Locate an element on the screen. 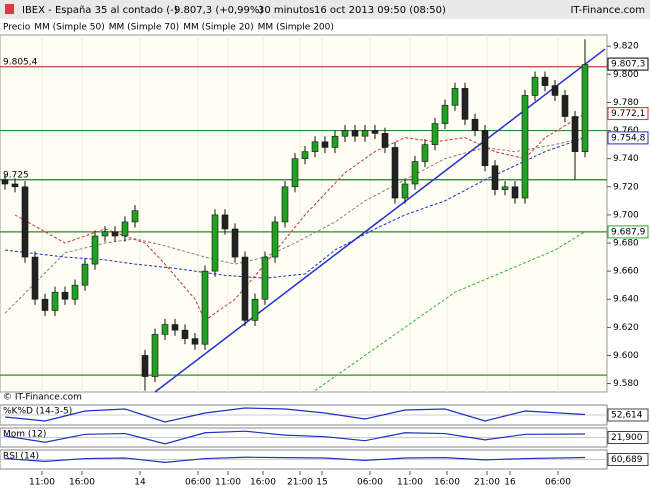 This screenshot has height=490, width=650. x-tick-label: 16 is located at coordinates (510, 483).